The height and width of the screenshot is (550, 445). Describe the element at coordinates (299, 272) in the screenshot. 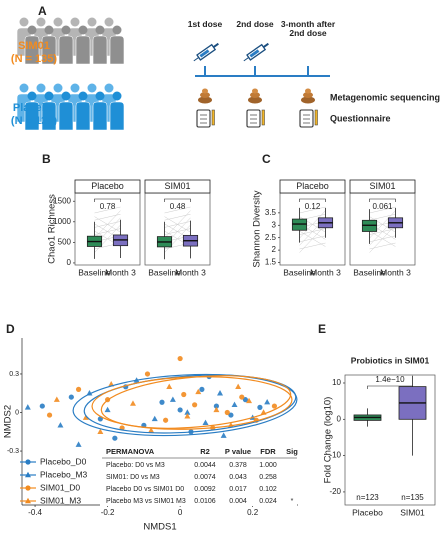

I see `x-tick-label: Baseline` at that location.